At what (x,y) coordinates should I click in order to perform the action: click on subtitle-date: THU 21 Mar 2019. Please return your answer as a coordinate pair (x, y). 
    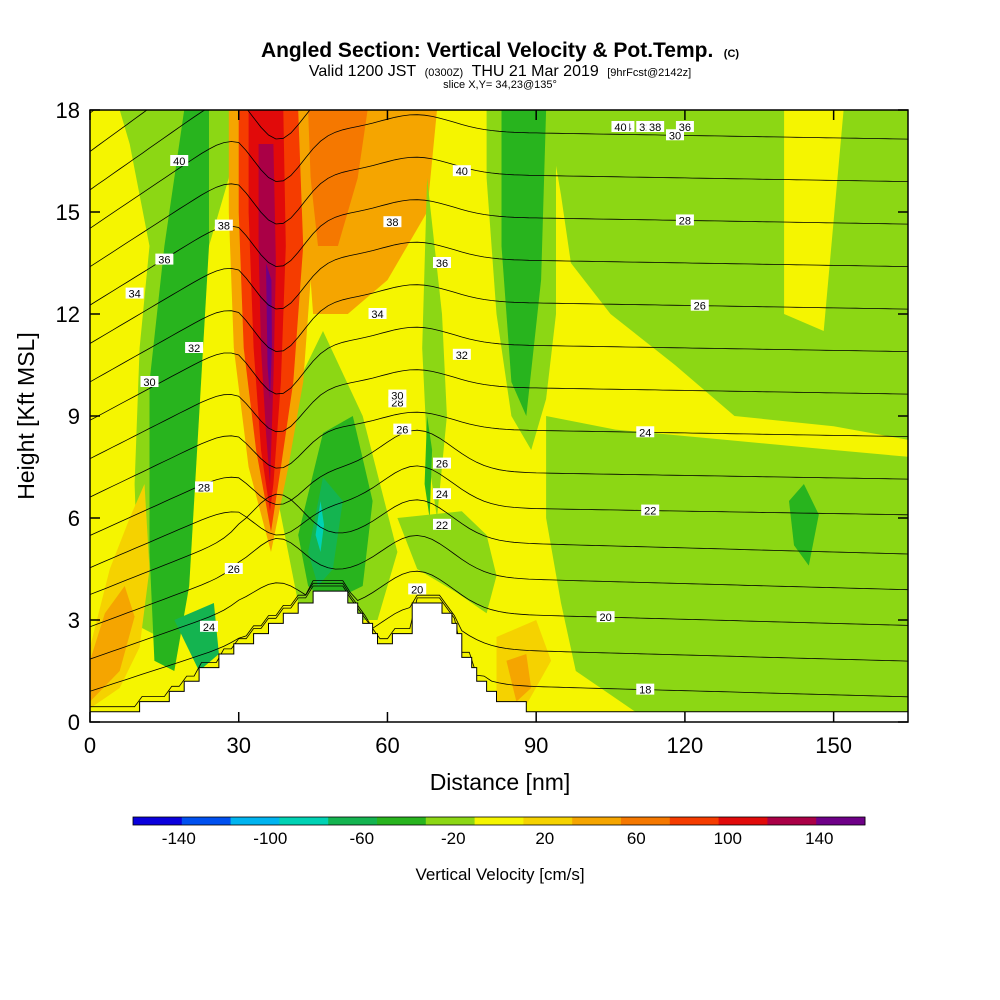
    Looking at the image, I should click on (535, 71).